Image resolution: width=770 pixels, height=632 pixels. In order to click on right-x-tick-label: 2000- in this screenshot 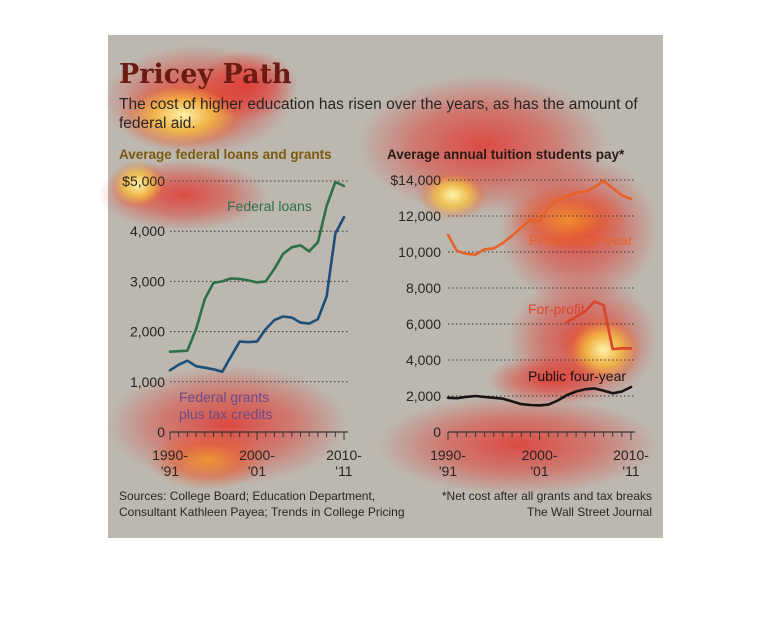, I will do `click(540, 455)`.